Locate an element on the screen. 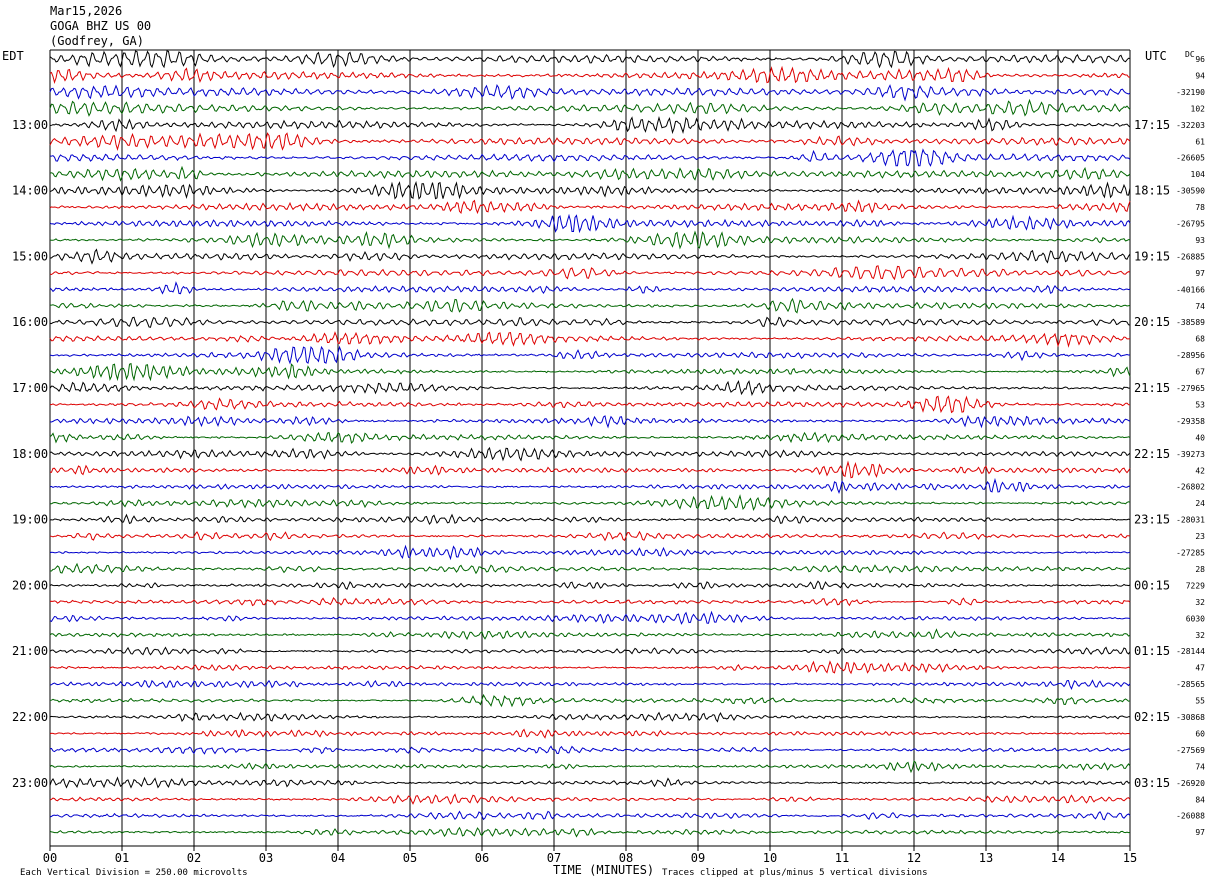 This screenshot has height=886, width=1210. x-tick-label: 01 is located at coordinates (122, 858).